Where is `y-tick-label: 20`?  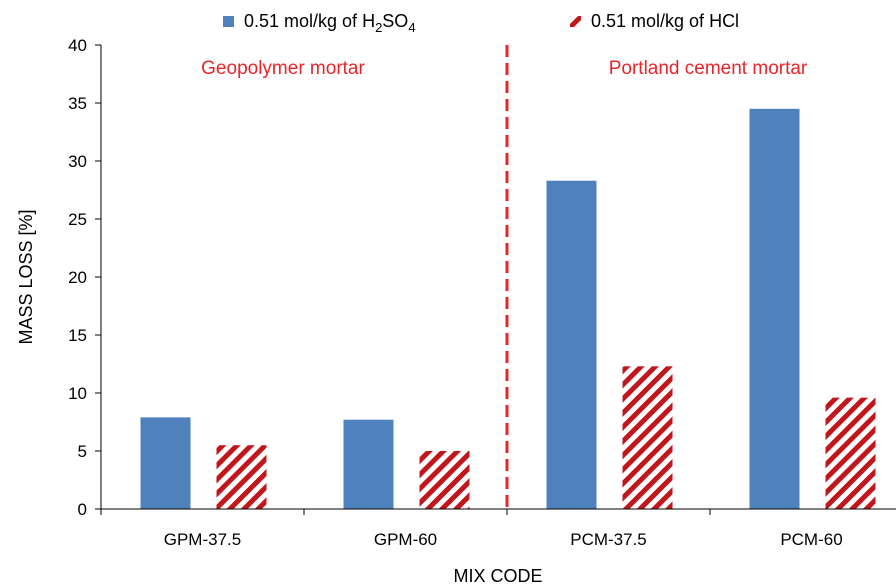 y-tick-label: 20 is located at coordinates (77, 277).